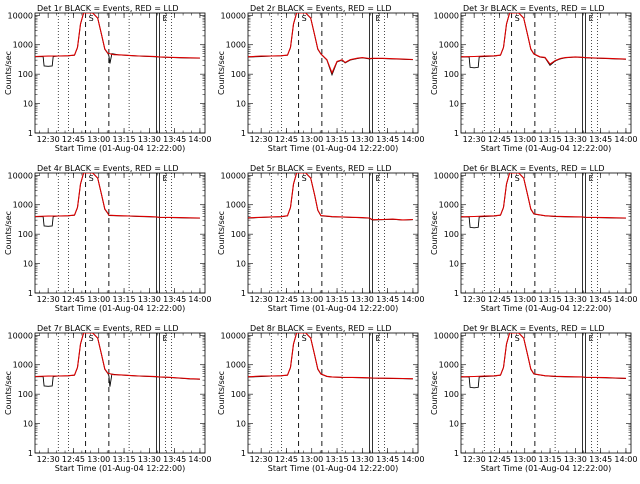  Describe the element at coordinates (108, 168) in the screenshot. I see `panel-title: Det 4r BLACK = Events, RED = LLD` at that location.